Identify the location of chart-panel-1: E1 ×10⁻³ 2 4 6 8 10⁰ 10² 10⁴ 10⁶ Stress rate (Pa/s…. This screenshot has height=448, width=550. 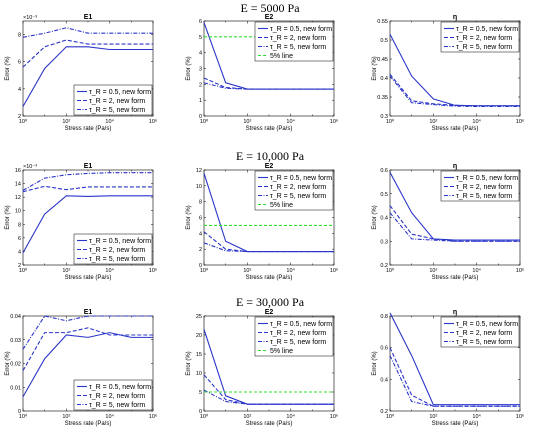
(81, 73).